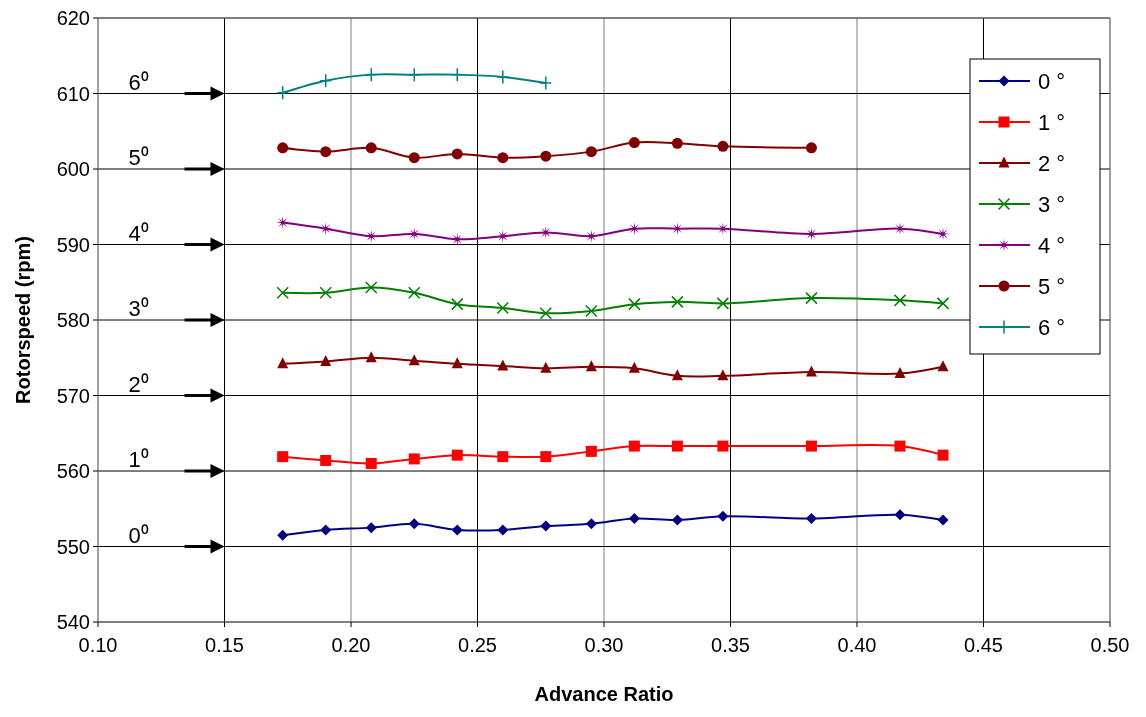 This screenshot has width=1146, height=717. Describe the element at coordinates (604, 645) in the screenshot. I see `x-tick-label: 0.30` at that location.